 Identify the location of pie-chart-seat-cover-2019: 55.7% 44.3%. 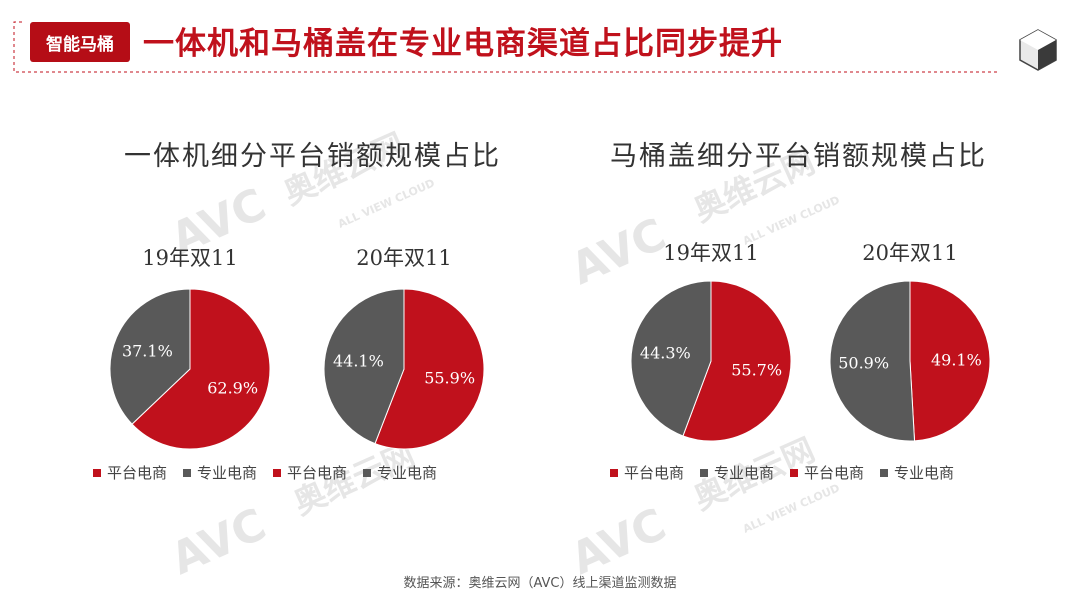
(711, 361).